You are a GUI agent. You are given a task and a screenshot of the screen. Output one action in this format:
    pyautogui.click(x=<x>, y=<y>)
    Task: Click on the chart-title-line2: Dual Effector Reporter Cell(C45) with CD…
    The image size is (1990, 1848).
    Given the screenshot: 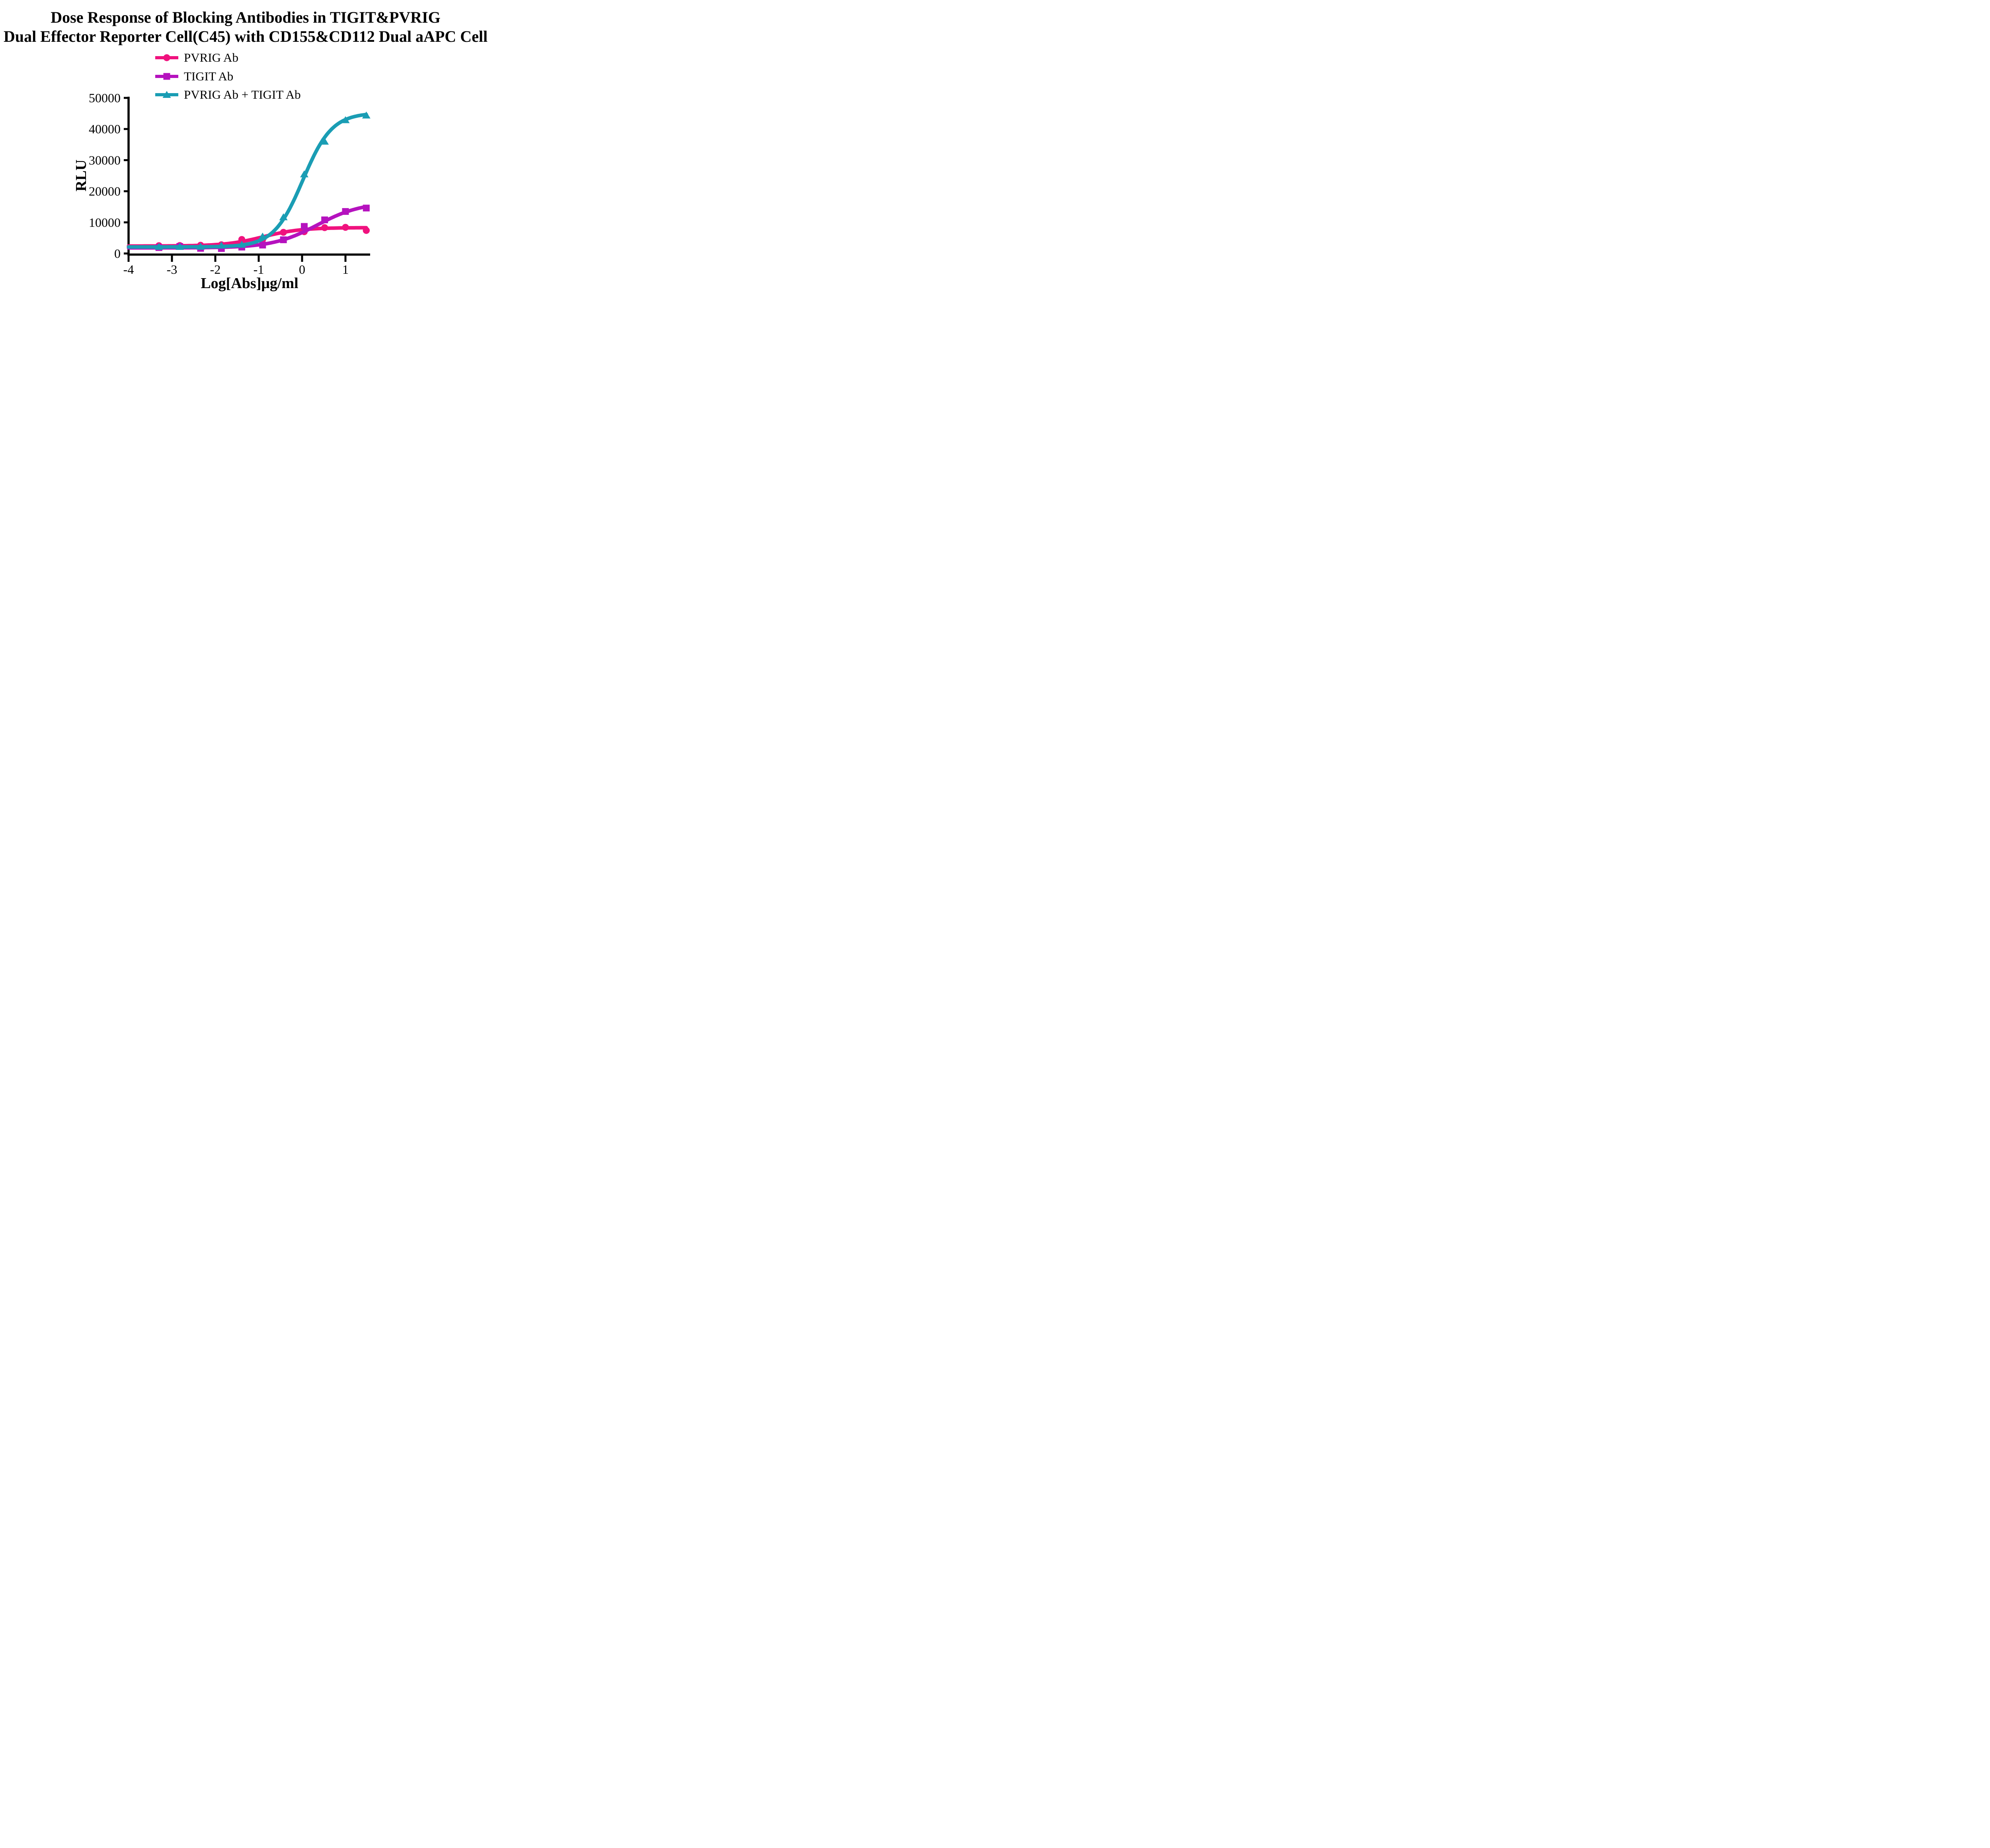 What is the action you would take?
    pyautogui.click(x=246, y=36)
    